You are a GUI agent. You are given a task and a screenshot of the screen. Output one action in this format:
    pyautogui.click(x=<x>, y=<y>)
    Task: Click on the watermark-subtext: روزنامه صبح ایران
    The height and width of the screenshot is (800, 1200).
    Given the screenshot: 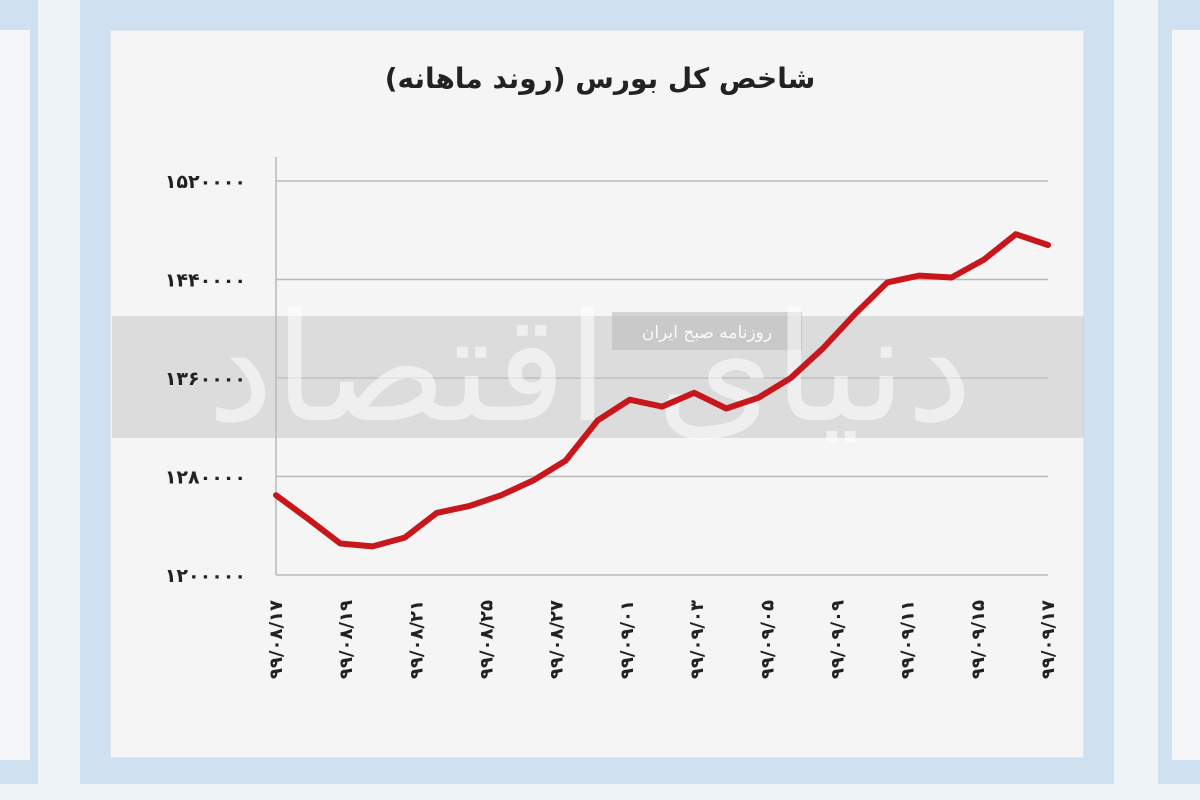 What is the action you would take?
    pyautogui.click(x=707, y=333)
    